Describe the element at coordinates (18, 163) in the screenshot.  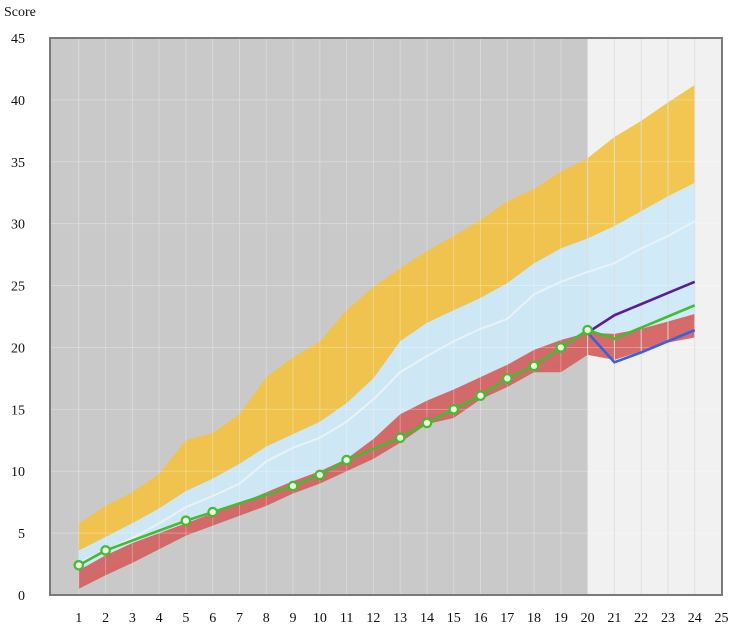
I see `y-tick-label: 35` at that location.